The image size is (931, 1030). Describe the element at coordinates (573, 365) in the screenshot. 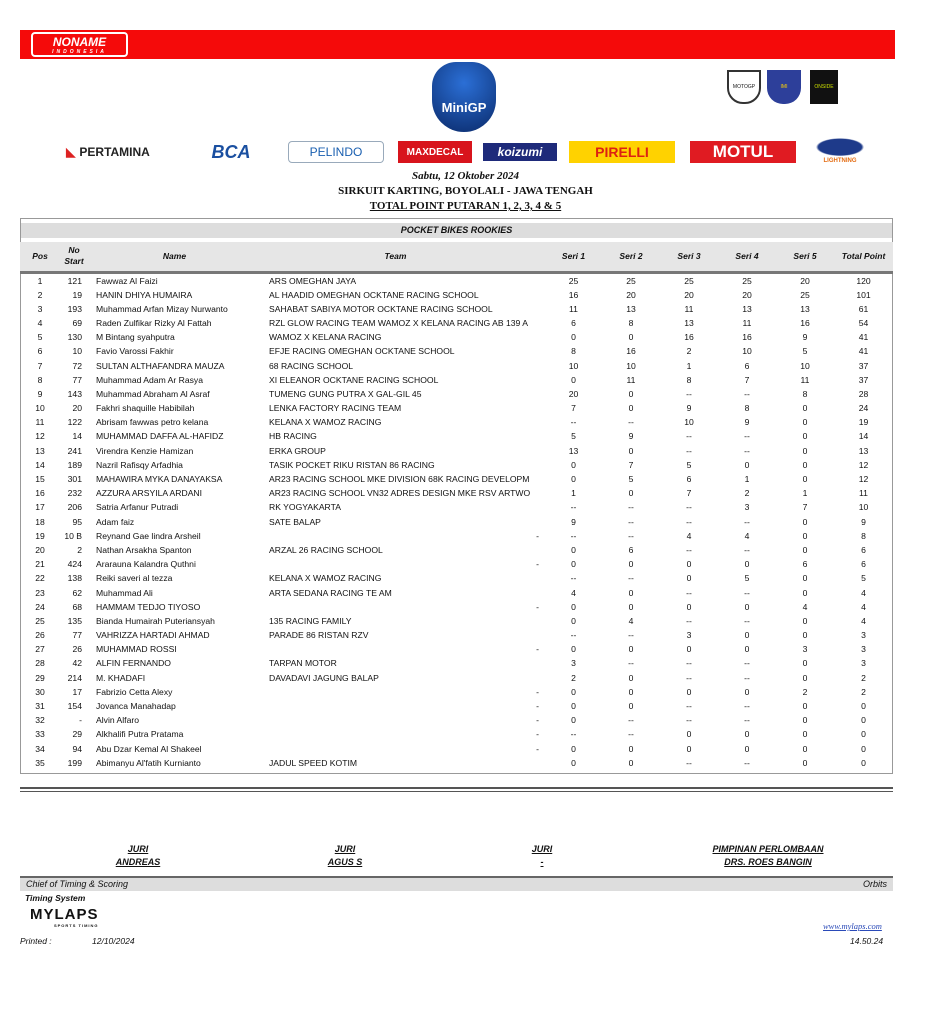

I see `cell-seri1: 10` at that location.